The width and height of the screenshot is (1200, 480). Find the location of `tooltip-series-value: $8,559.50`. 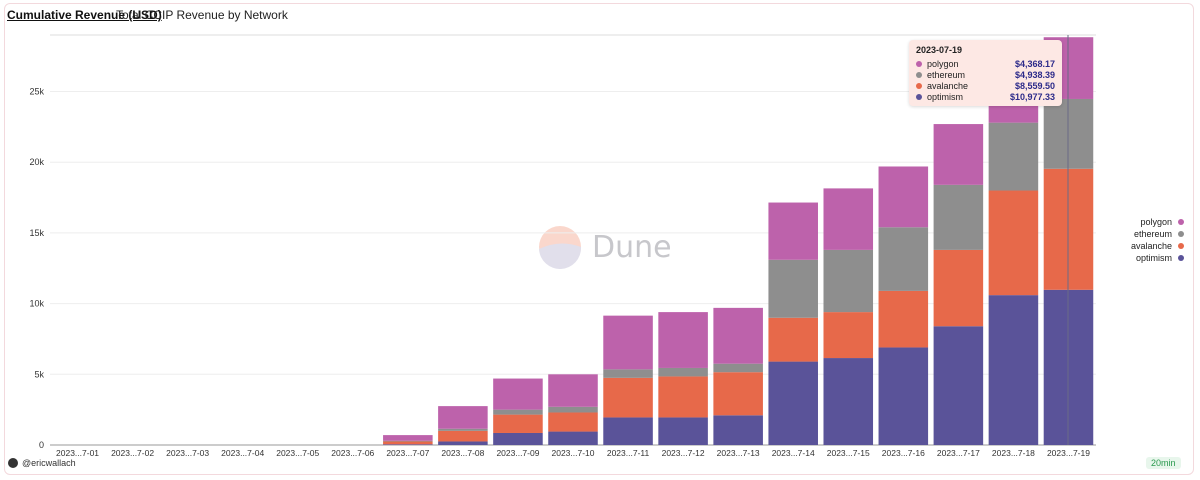

tooltip-series-value: $8,559.50 is located at coordinates (1034, 85).